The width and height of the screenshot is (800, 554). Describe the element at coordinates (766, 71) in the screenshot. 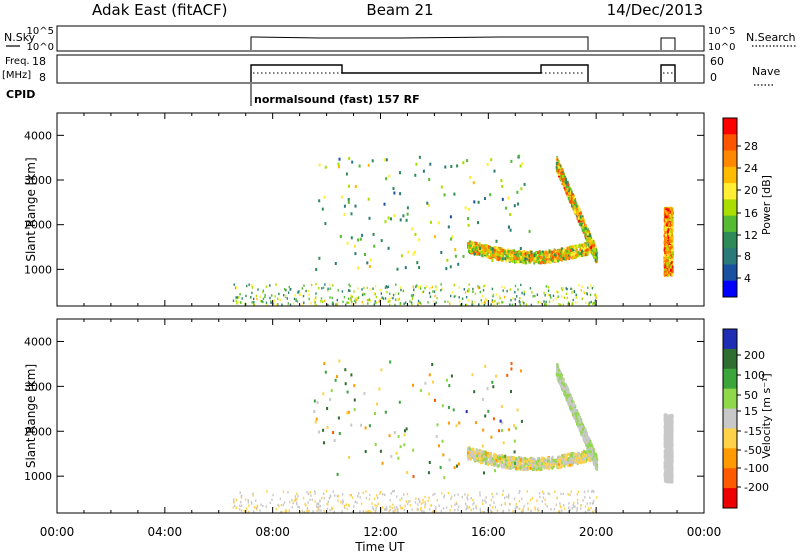

I see `nave-label: Nave` at that location.